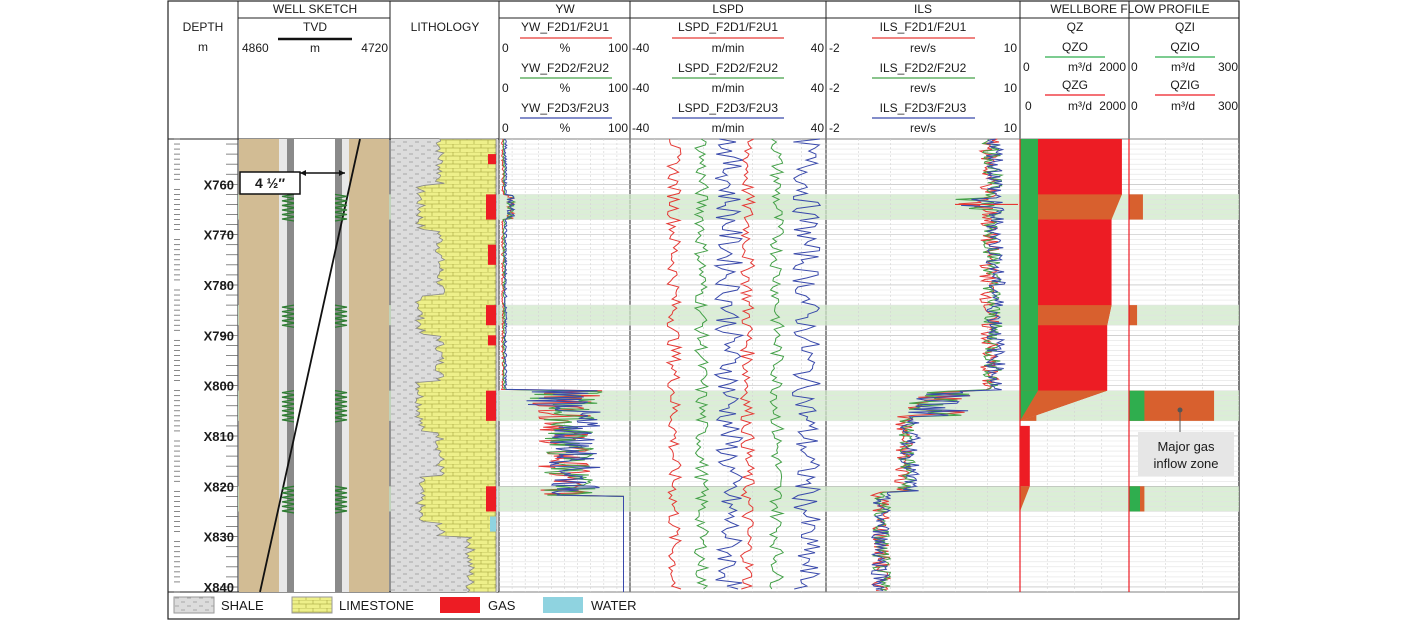 The height and width of the screenshot is (625, 1408). What do you see at coordinates (618, 48) in the screenshot?
I see `yw-curve-1-max: 100` at bounding box center [618, 48].